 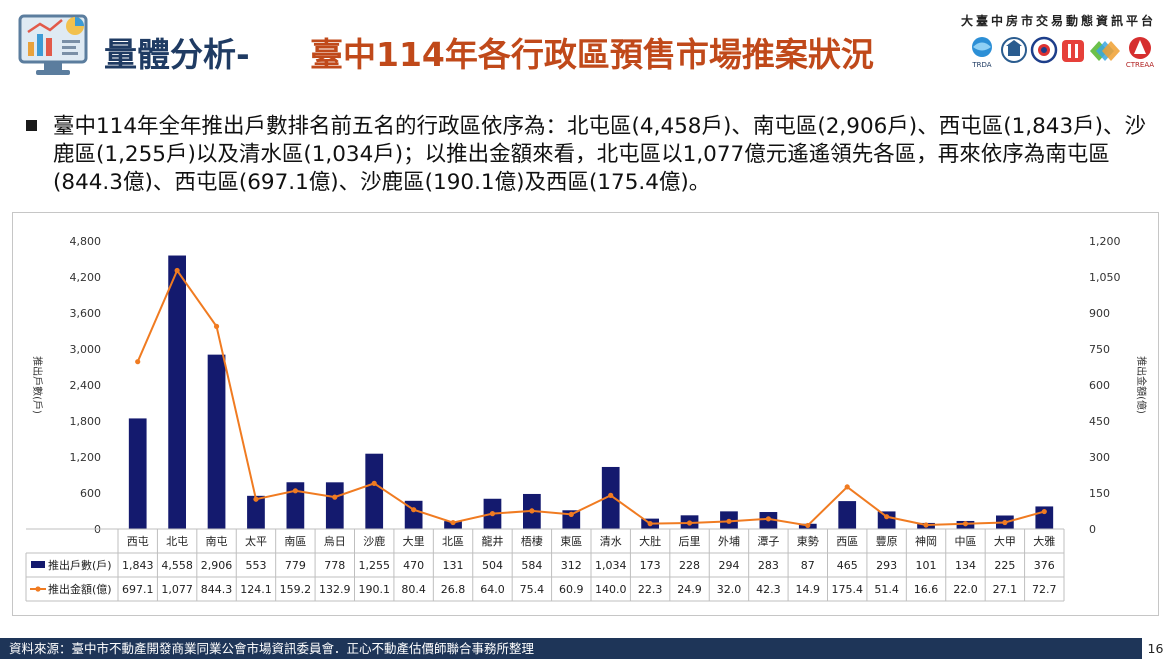 I want to click on table-cell-units: 134, so click(x=965, y=565).